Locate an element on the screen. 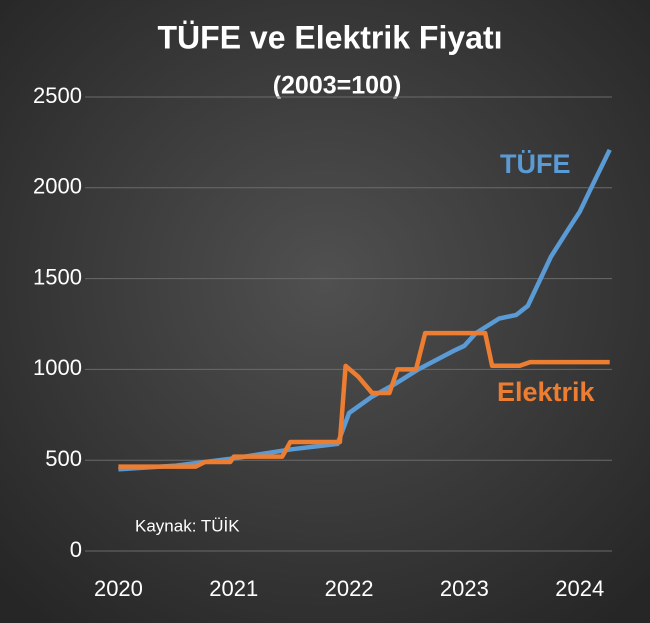  x-tick-label: 2020 is located at coordinates (118, 588).